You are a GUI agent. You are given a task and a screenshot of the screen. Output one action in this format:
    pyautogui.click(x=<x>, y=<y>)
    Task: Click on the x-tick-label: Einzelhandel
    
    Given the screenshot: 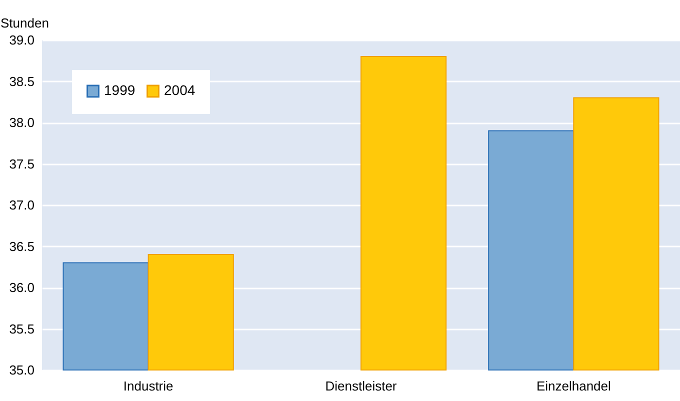 What is the action you would take?
    pyautogui.click(x=573, y=386)
    